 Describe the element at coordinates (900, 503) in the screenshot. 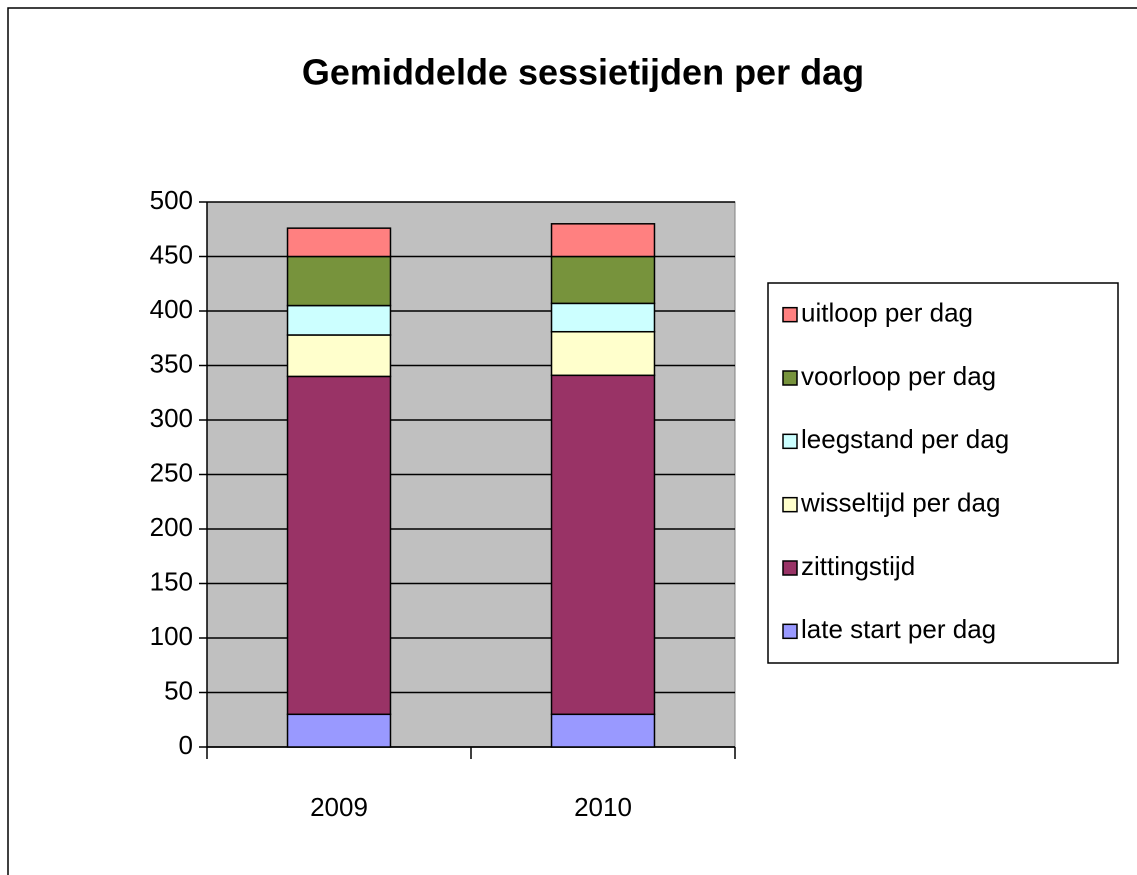

I see `legend-label: wisseltijd per dag` at that location.